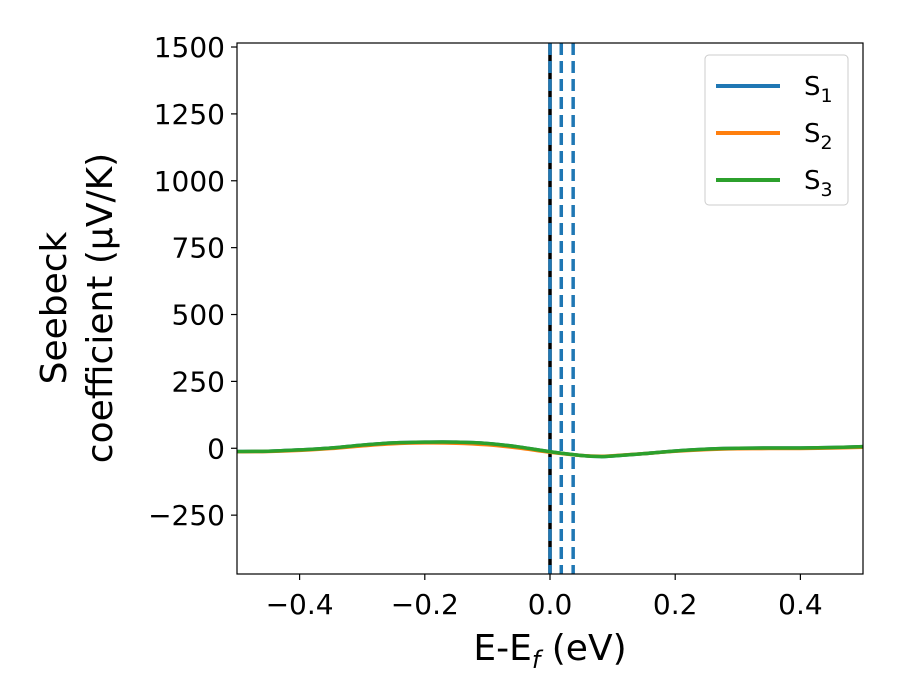 This screenshot has width=900, height=700. What do you see at coordinates (77, 308) in the screenshot?
I see `y-axis-title: Seebeck coefficient (μV/K)` at bounding box center [77, 308].